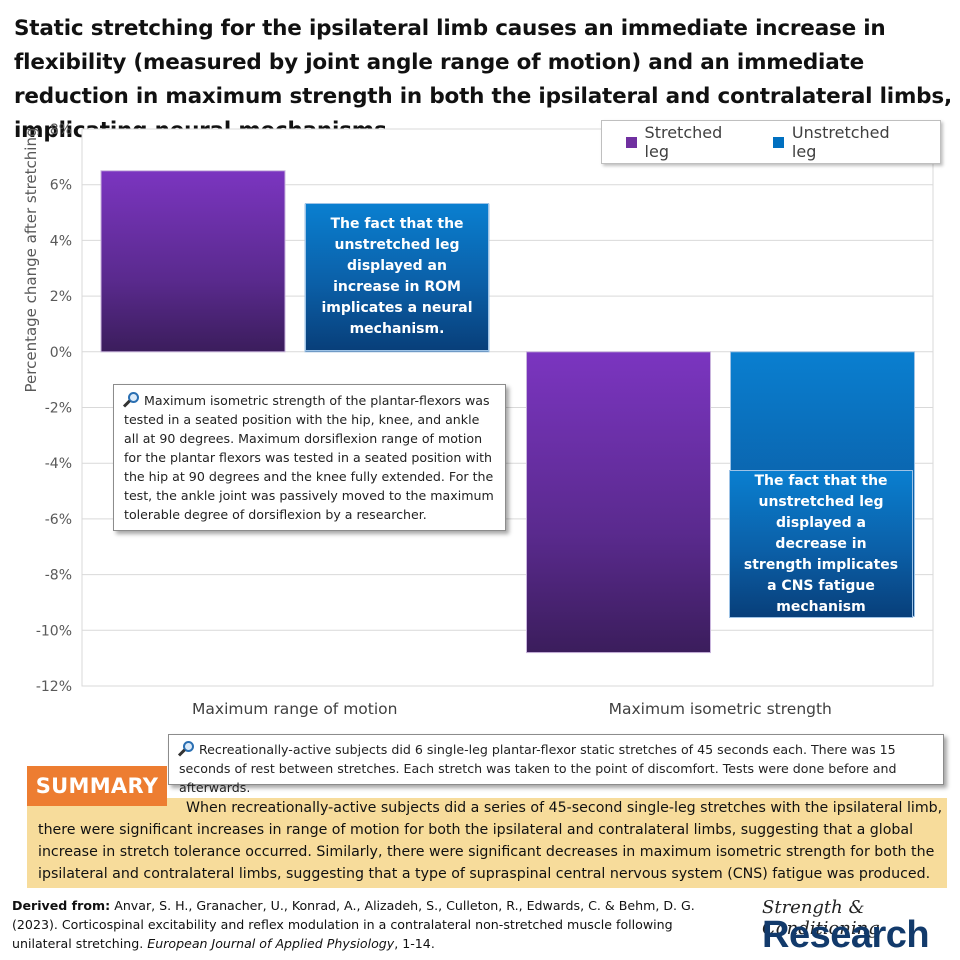 The height and width of the screenshot is (960, 960). I want to click on bar-stretched-rom, so click(193, 261).